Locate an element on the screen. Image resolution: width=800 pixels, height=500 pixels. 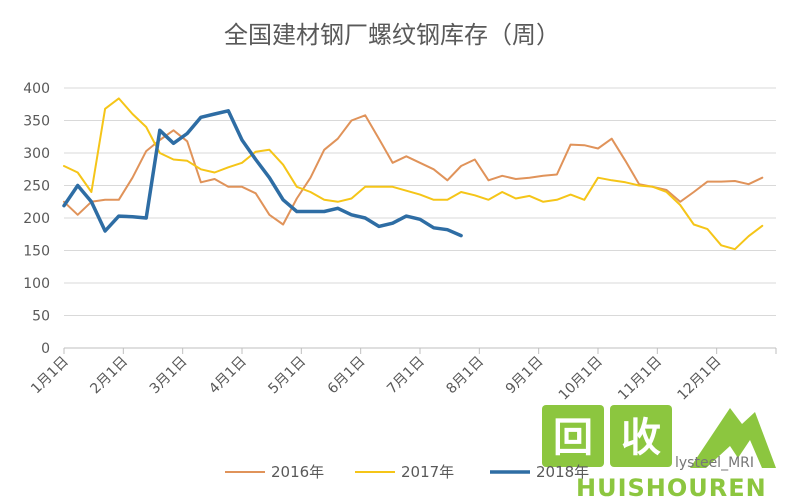
y-tick-label: 150 is located at coordinates (36, 252).